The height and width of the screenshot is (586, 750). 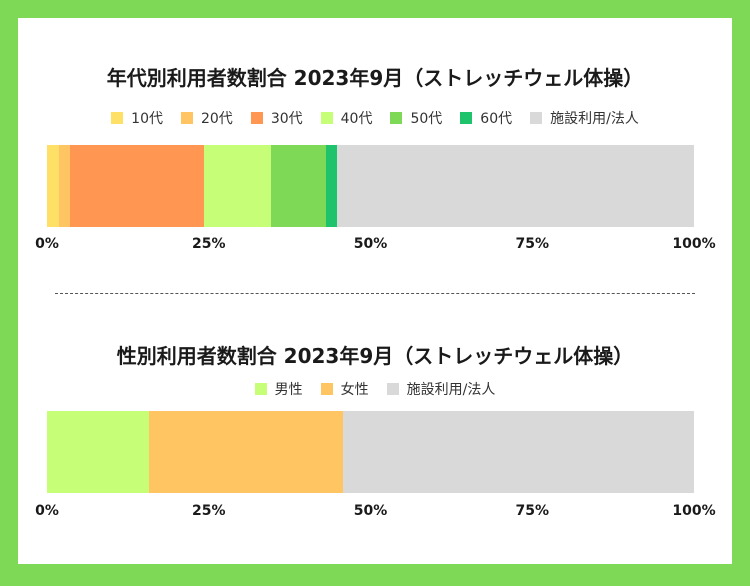 I want to click on gender-legend-label: 施設利用/法人, so click(x=451, y=390).